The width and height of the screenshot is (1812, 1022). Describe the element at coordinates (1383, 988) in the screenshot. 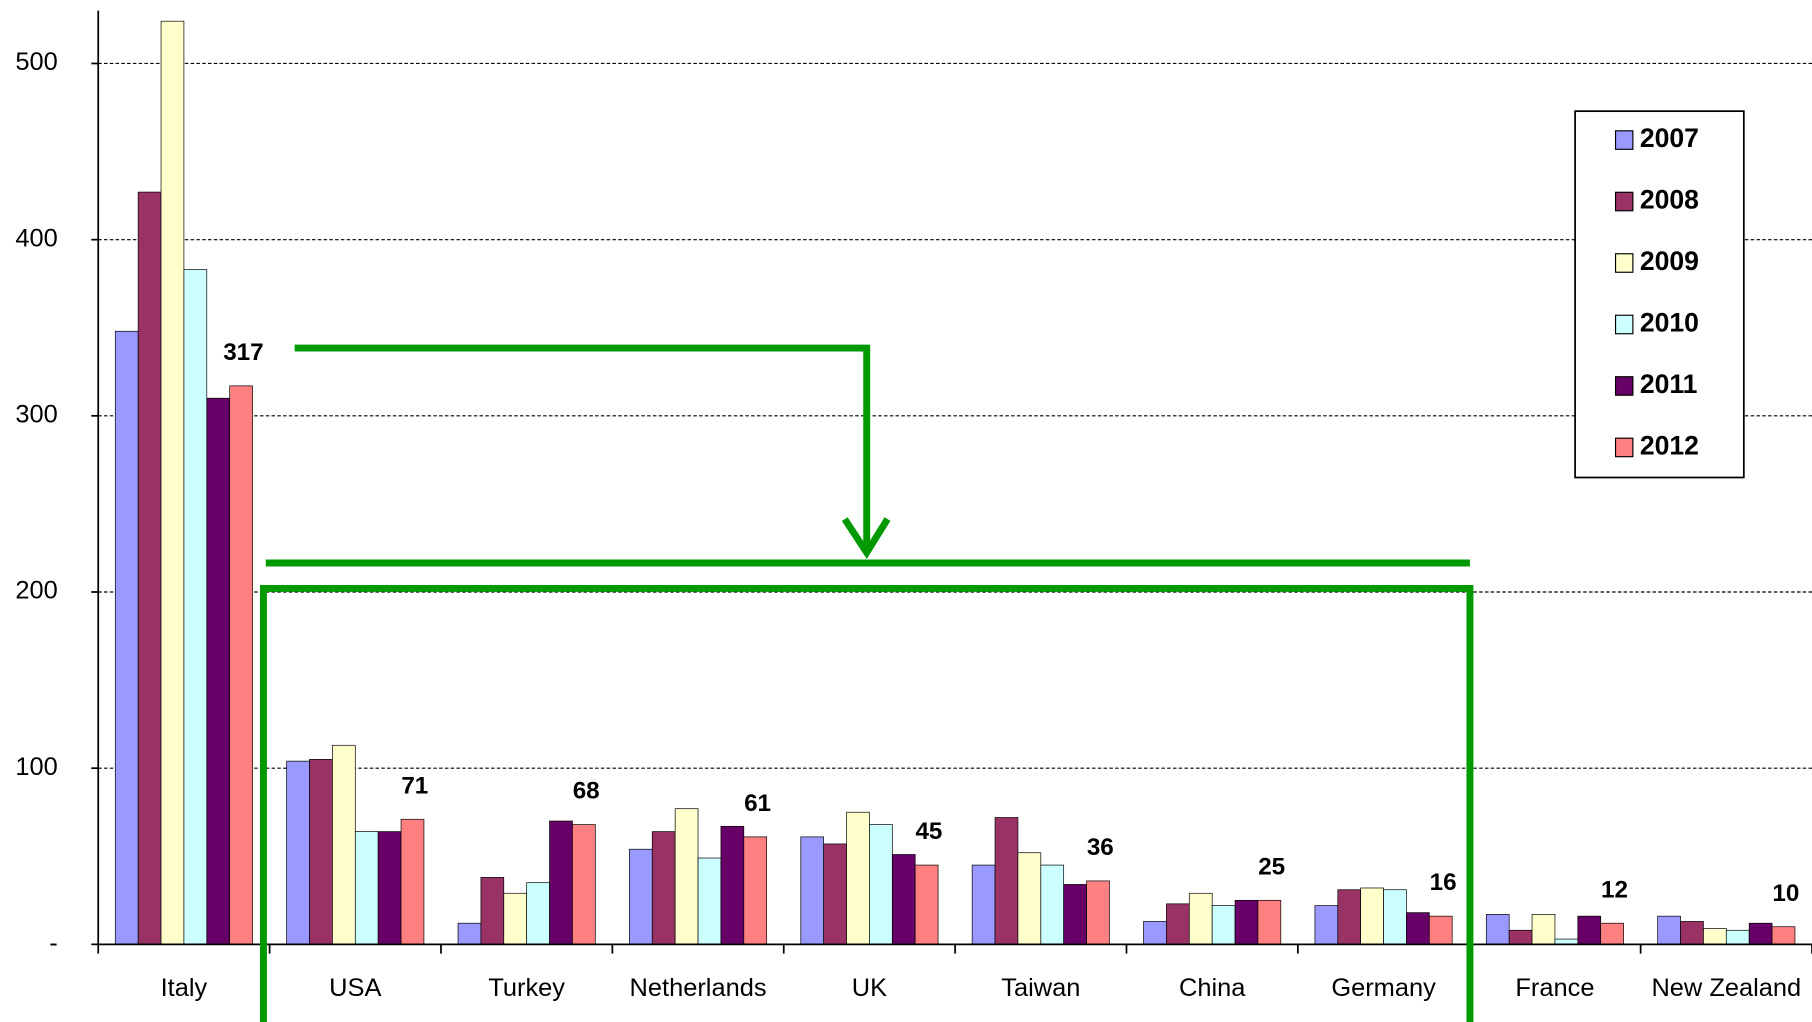

I see `x-tick-label: Germany` at that location.